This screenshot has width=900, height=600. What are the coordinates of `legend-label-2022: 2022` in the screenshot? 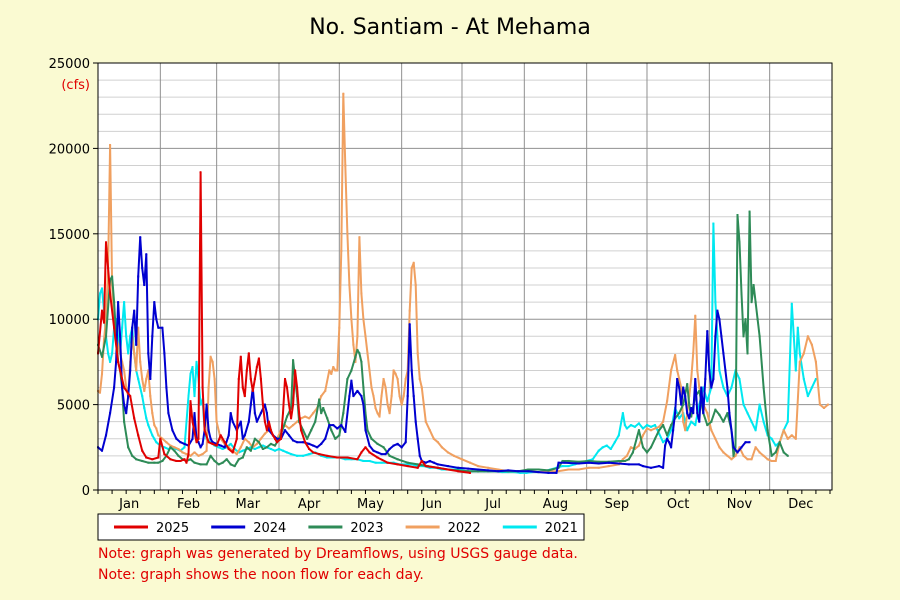 It's located at (464, 528).